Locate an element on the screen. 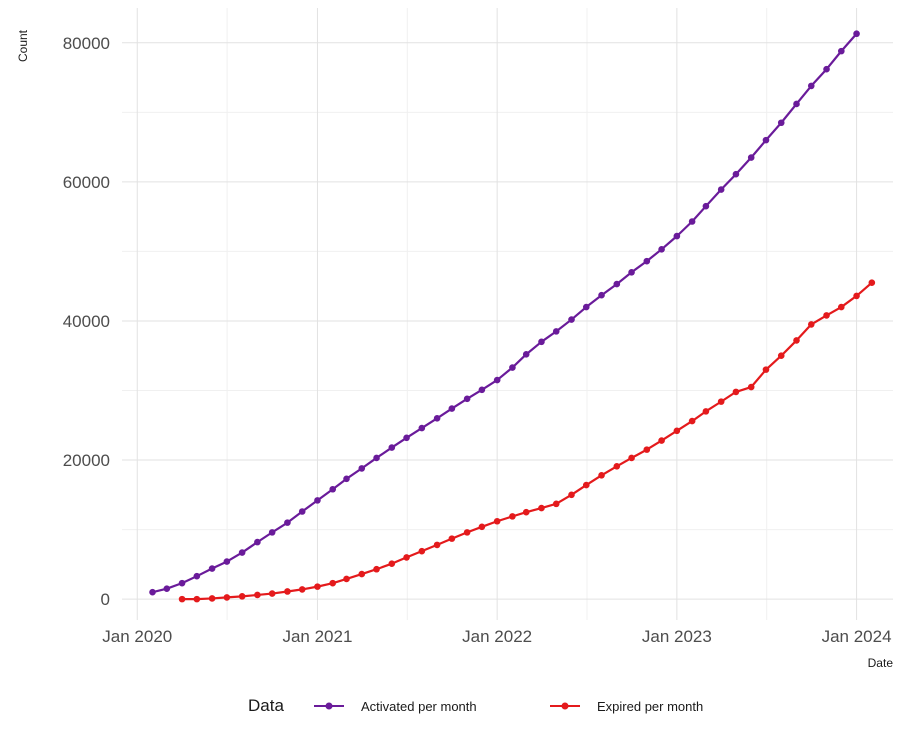 This screenshot has height=741, width=898. x-axis-title: Date is located at coordinates (881, 663).